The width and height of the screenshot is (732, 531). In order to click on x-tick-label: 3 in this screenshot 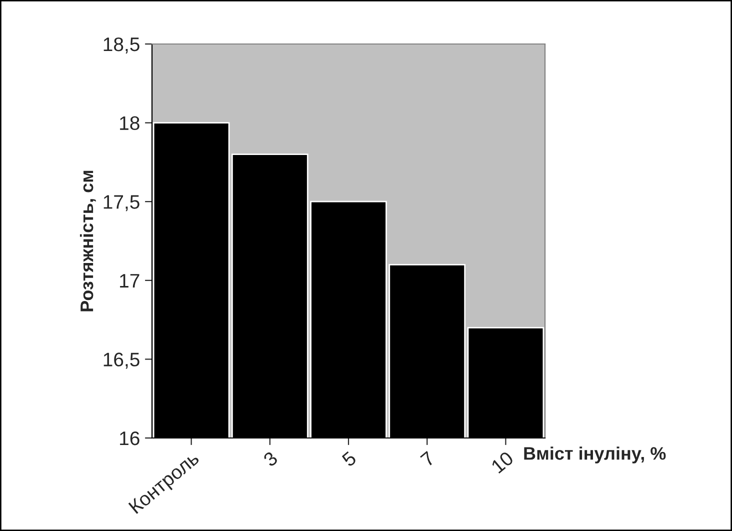, I will do `click(270, 459)`.